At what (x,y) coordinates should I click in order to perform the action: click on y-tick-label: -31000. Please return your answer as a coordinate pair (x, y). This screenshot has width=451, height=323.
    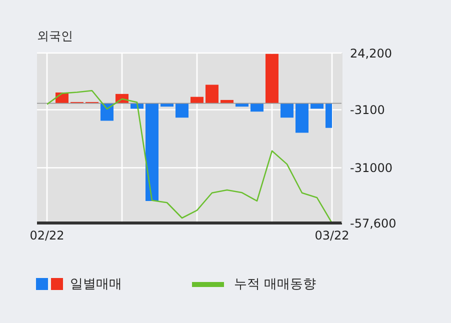
    Looking at the image, I should click on (371, 167).